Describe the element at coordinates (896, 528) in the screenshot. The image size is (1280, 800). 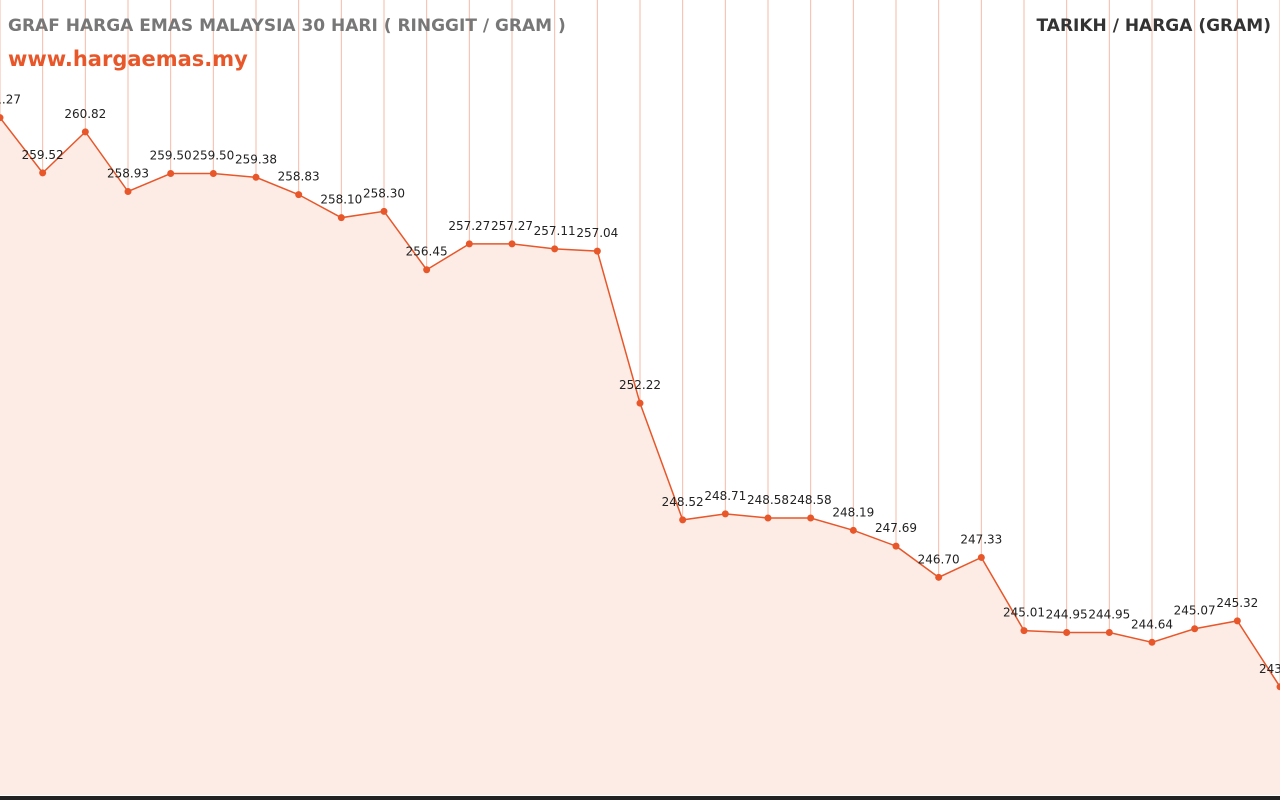
I see `value-label: 247.69` at that location.